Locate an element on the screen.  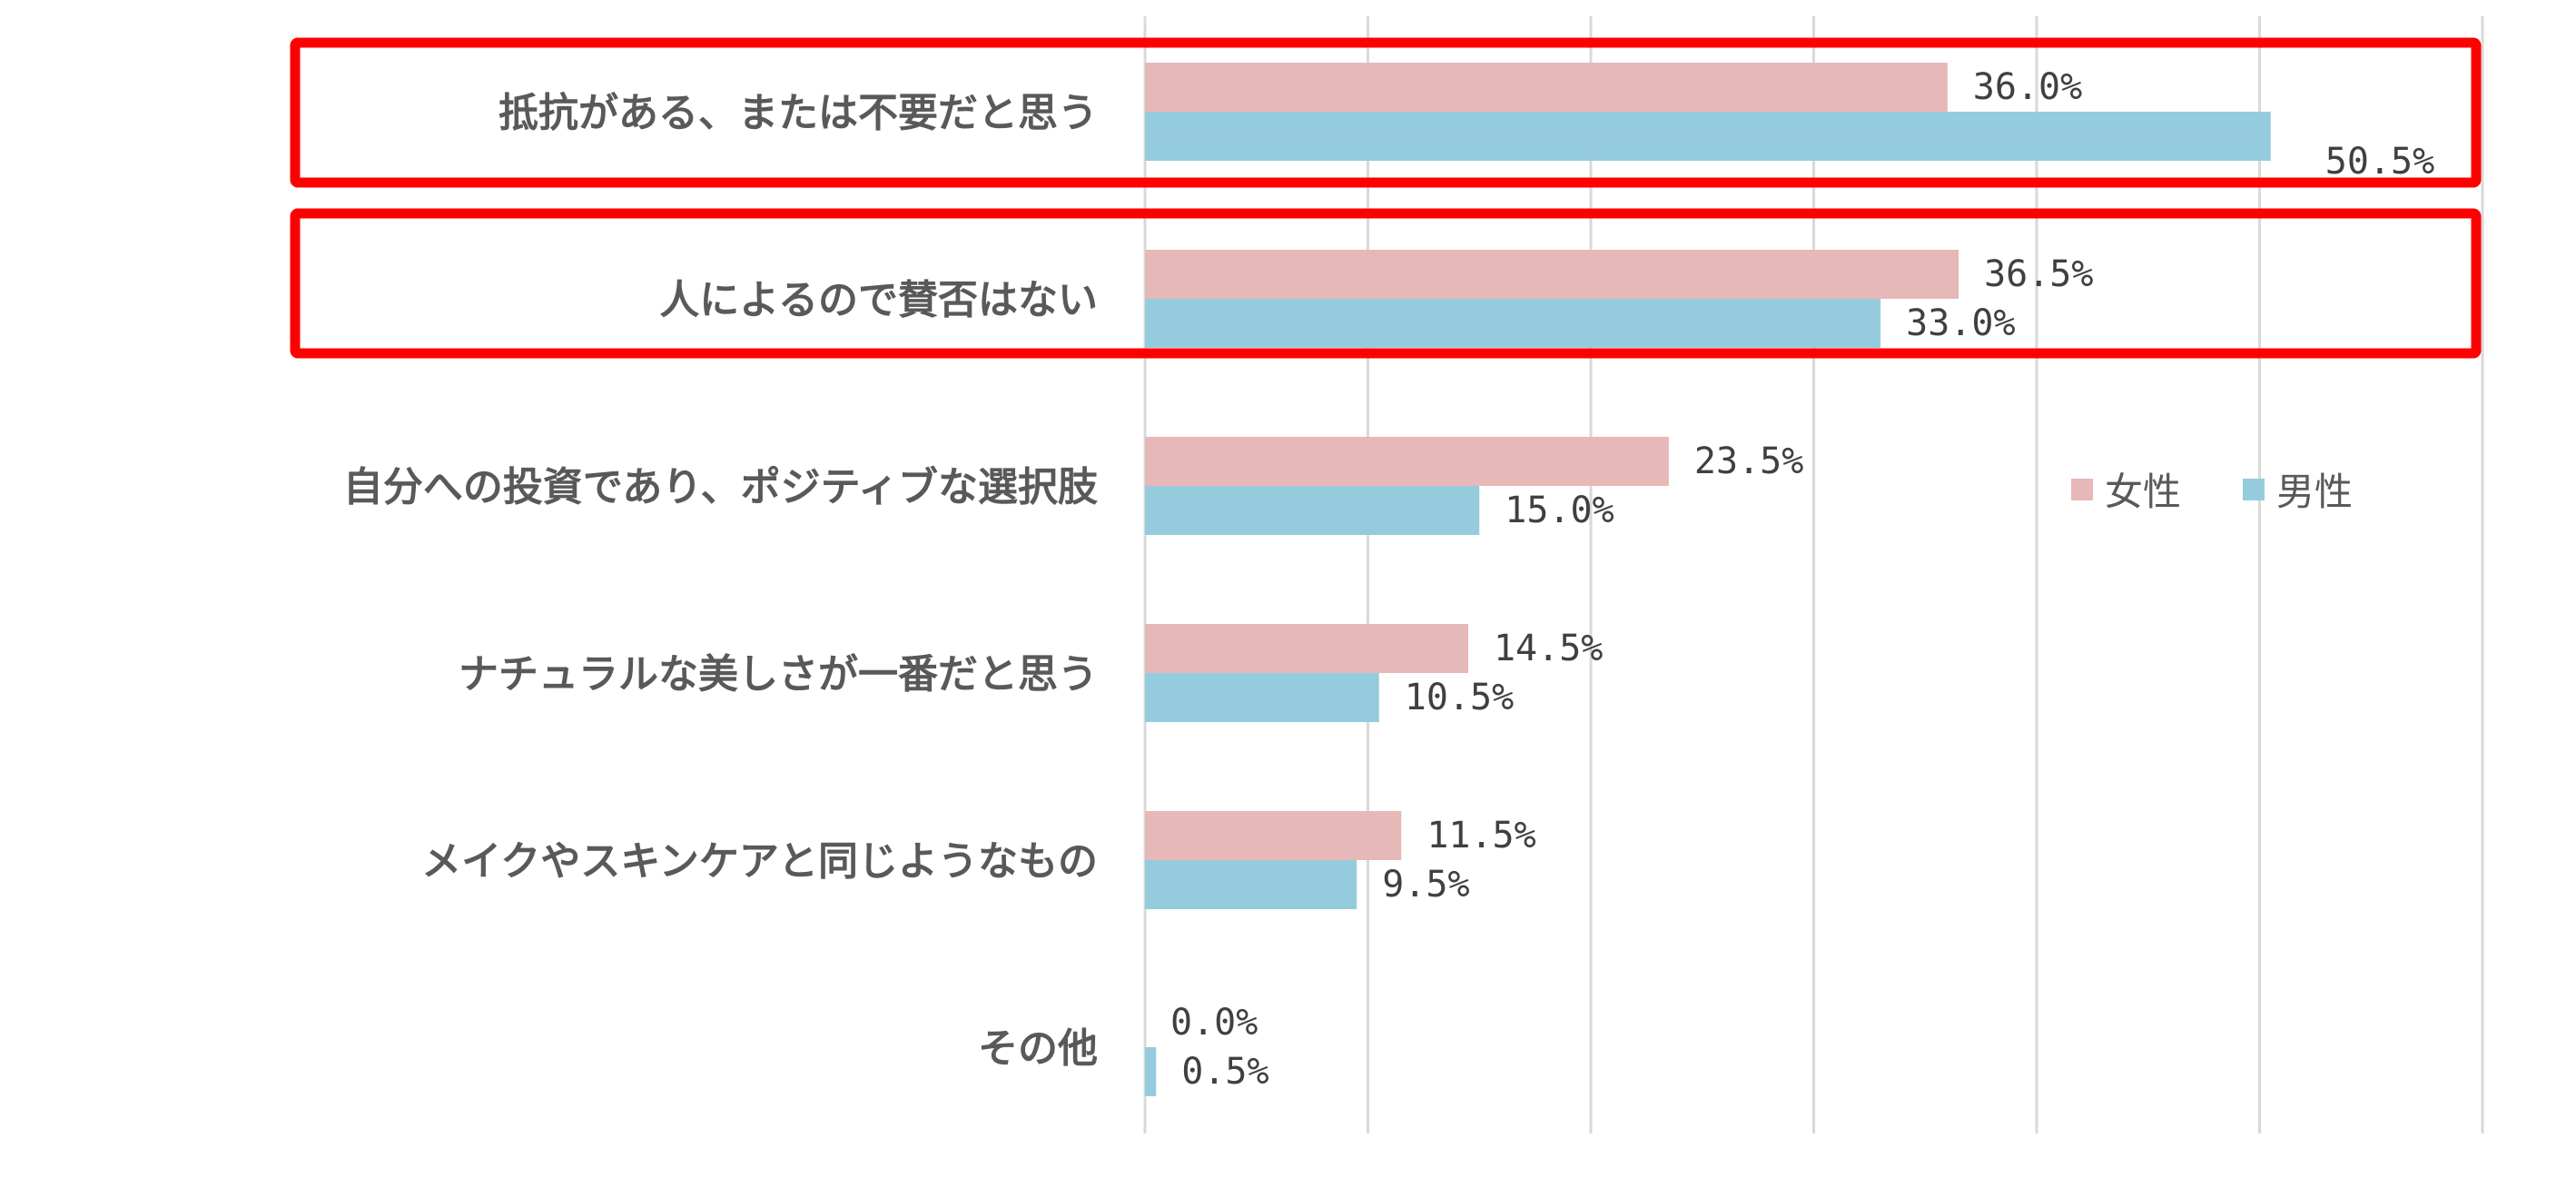
data-label: 36.0% is located at coordinates (2027, 87).